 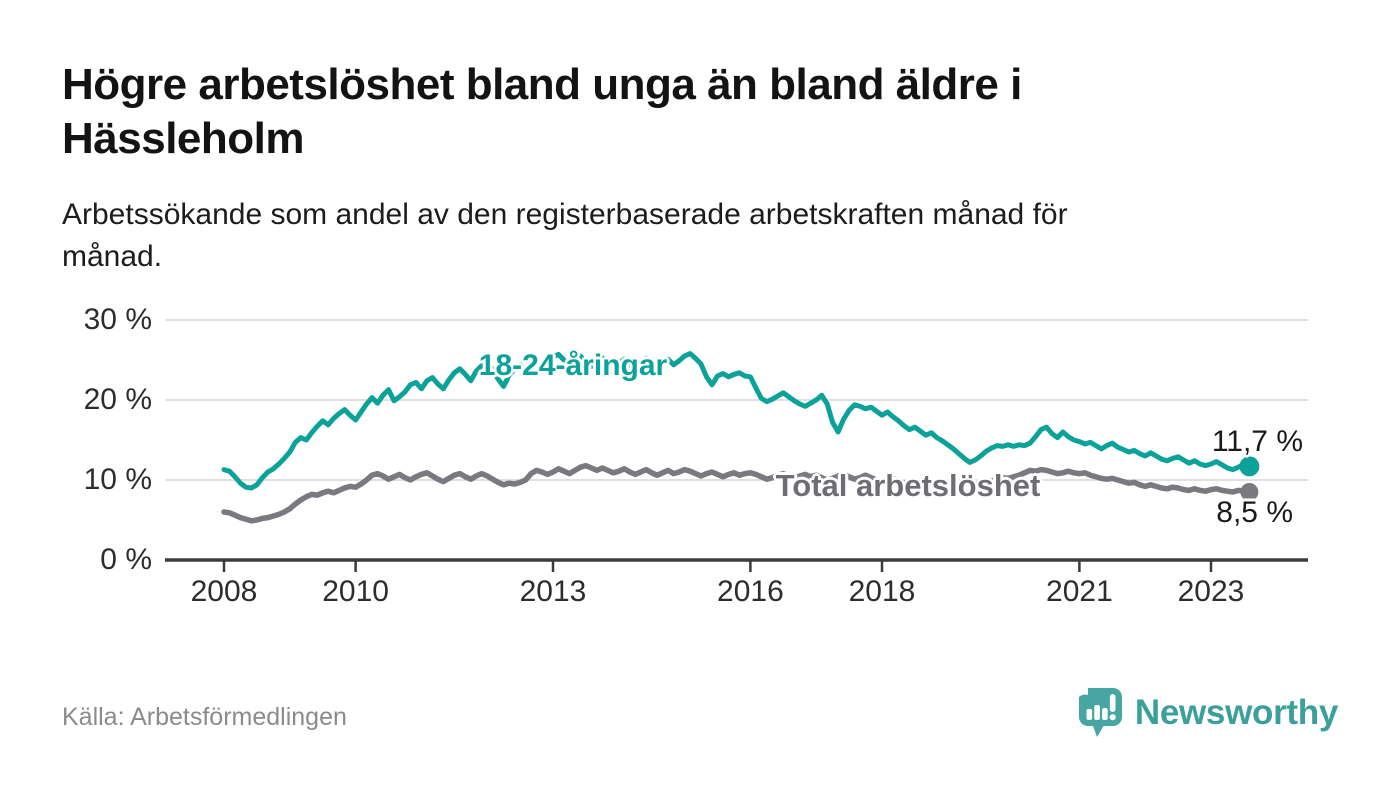 I want to click on x-tick-label: 2008, so click(x=224, y=591).